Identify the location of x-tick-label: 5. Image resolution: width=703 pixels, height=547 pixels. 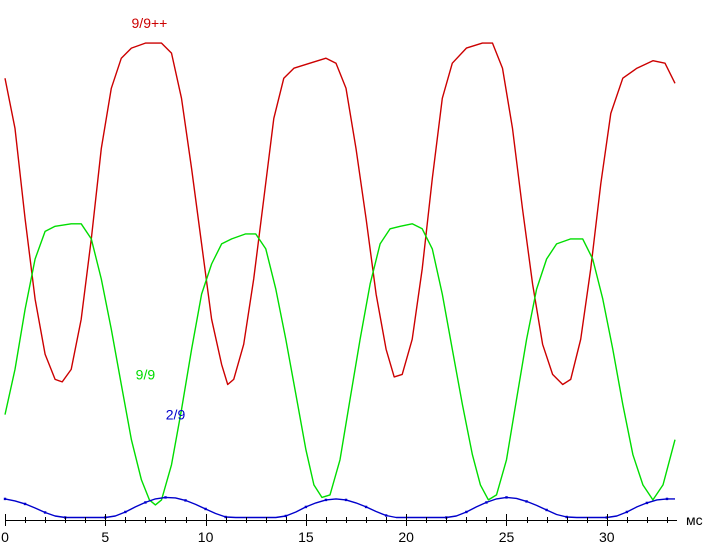
(105, 537).